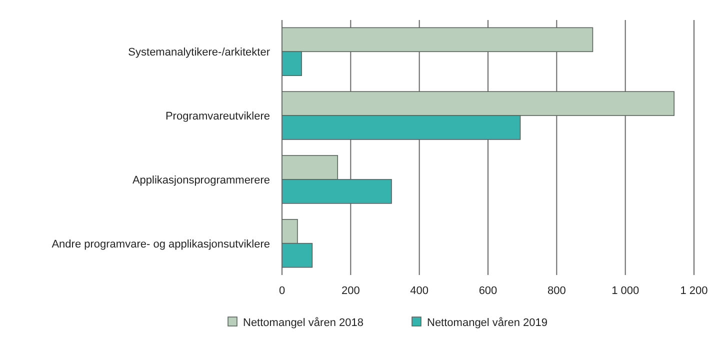  What do you see at coordinates (556, 291) in the screenshot?
I see `x-tick-label: 800` at bounding box center [556, 291].